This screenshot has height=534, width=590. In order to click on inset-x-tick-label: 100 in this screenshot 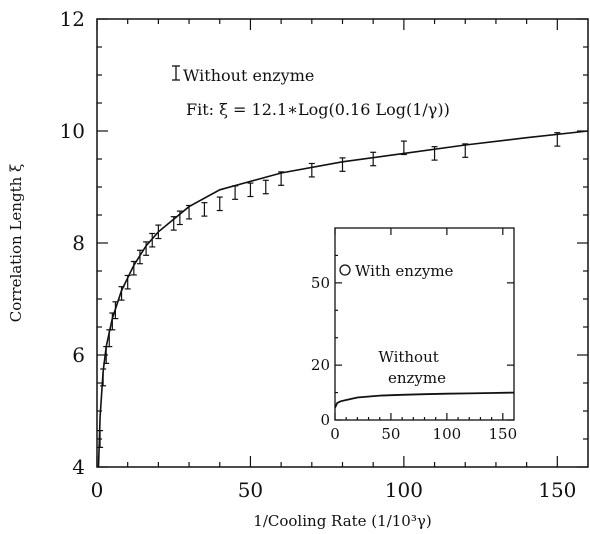, I will do `click(447, 434)`.